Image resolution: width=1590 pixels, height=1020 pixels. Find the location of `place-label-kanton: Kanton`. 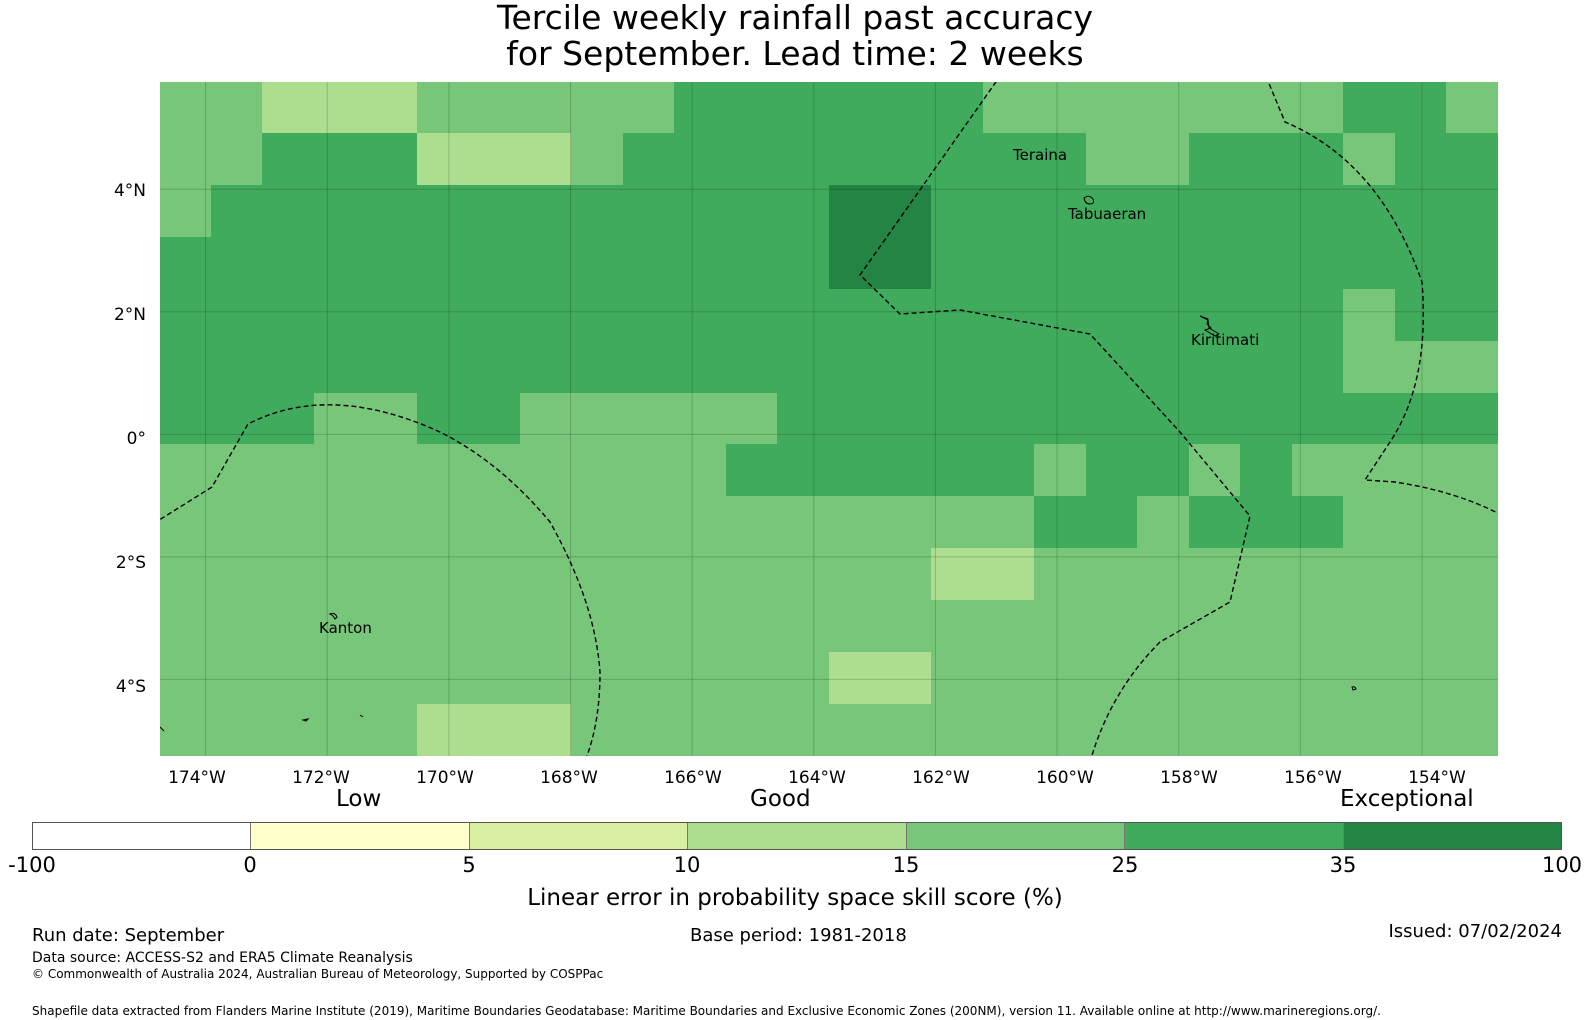

place-label-kanton: Kanton is located at coordinates (345, 628).